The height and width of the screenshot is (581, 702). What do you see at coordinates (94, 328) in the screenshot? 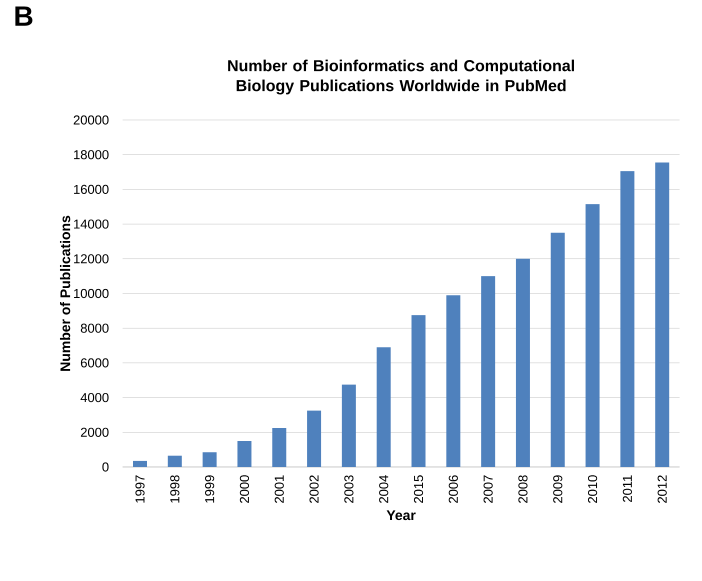
I see `y-tick-label: 8000` at bounding box center [94, 328].